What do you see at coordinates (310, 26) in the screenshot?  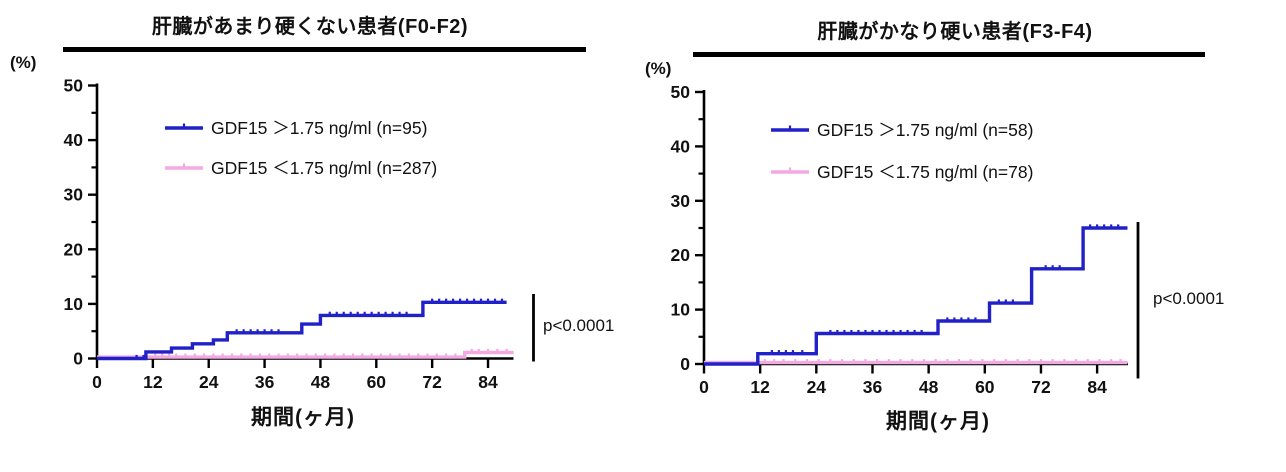 I see `panel-title: 肝臓があまり硬くない患者(F0-F2)` at bounding box center [310, 26].